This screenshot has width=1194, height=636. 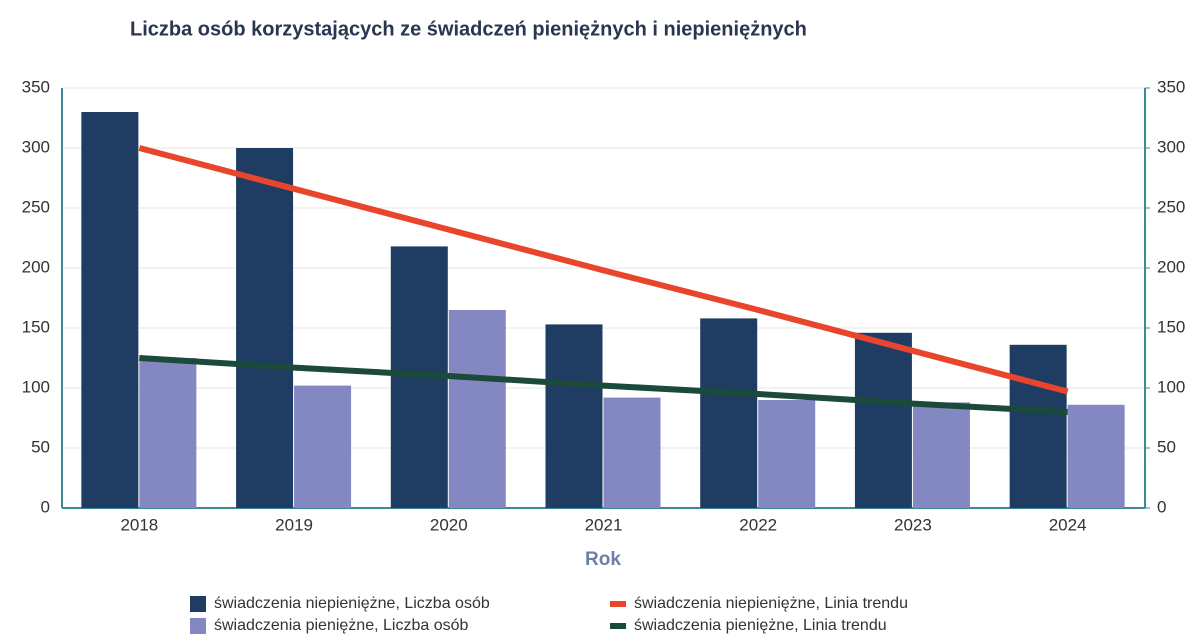 What do you see at coordinates (1171, 146) in the screenshot?
I see `y2-tick-label: 300` at bounding box center [1171, 146].